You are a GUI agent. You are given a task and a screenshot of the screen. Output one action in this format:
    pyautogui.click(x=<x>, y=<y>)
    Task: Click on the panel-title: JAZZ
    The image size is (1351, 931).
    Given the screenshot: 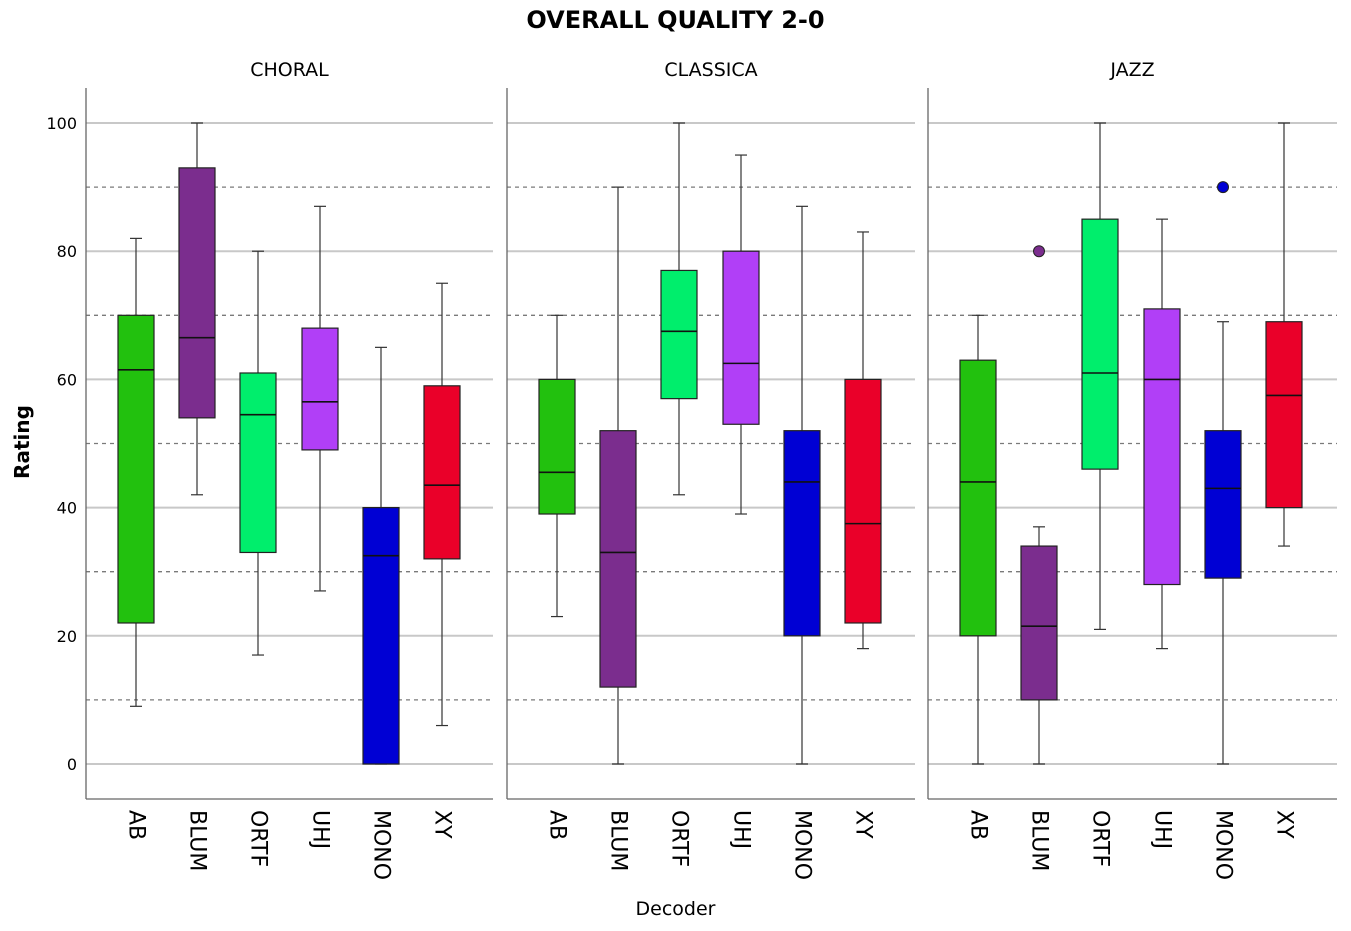 What is the action you would take?
    pyautogui.click(x=1131, y=70)
    